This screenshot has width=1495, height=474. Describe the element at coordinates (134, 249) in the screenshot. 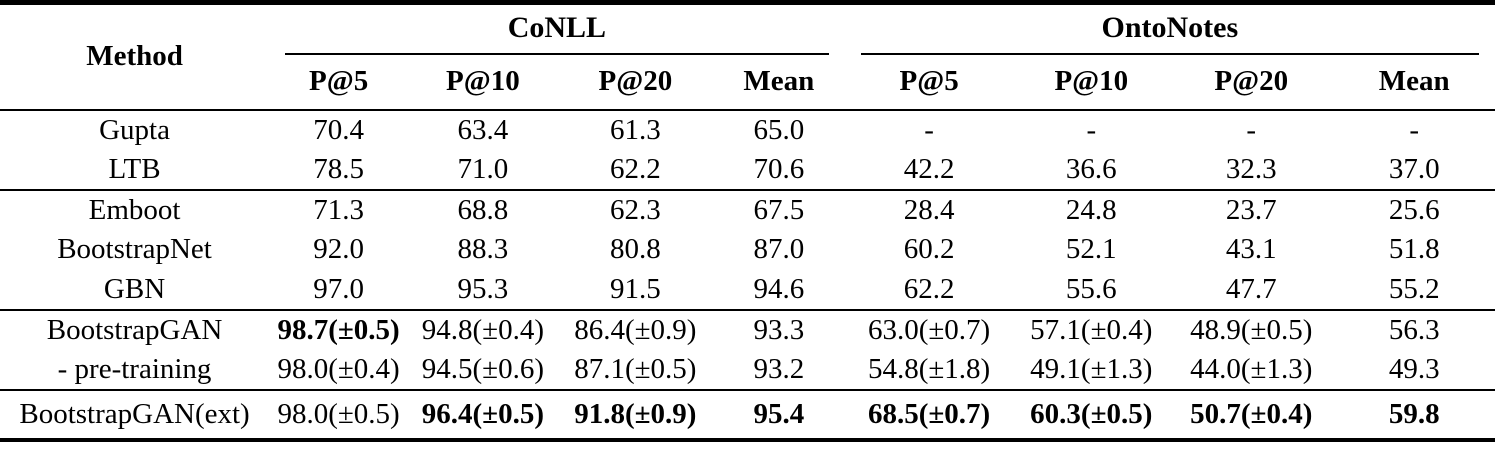

I see `method-cell: BootstrapNet` at that location.